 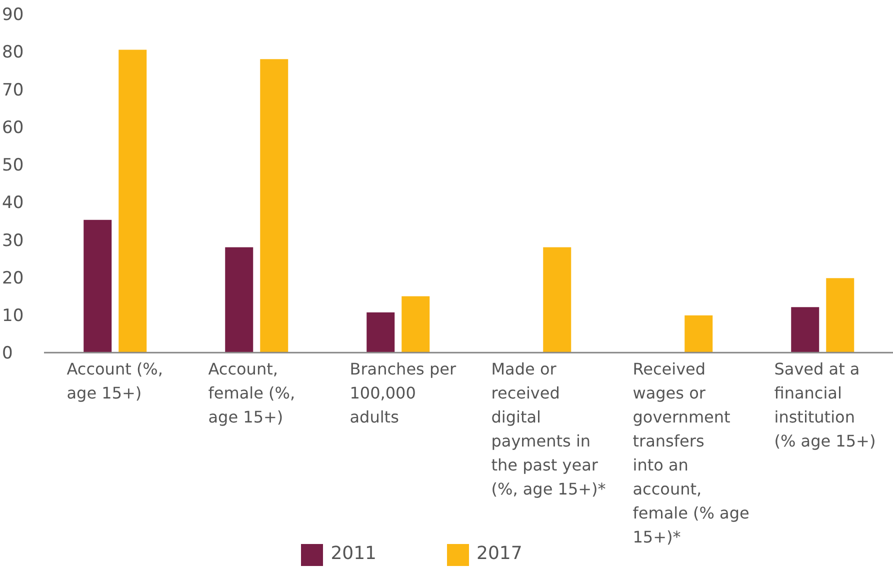 What do you see at coordinates (13, 52) in the screenshot?
I see `y-tick-label: 80` at bounding box center [13, 52].